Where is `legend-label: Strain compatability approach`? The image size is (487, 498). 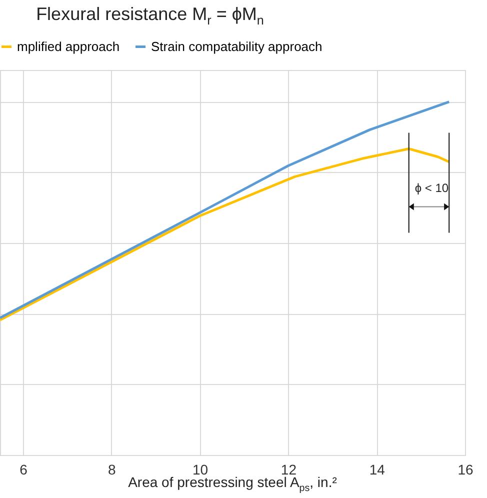 legend-label: Strain compatability approach is located at coordinates (236, 46).